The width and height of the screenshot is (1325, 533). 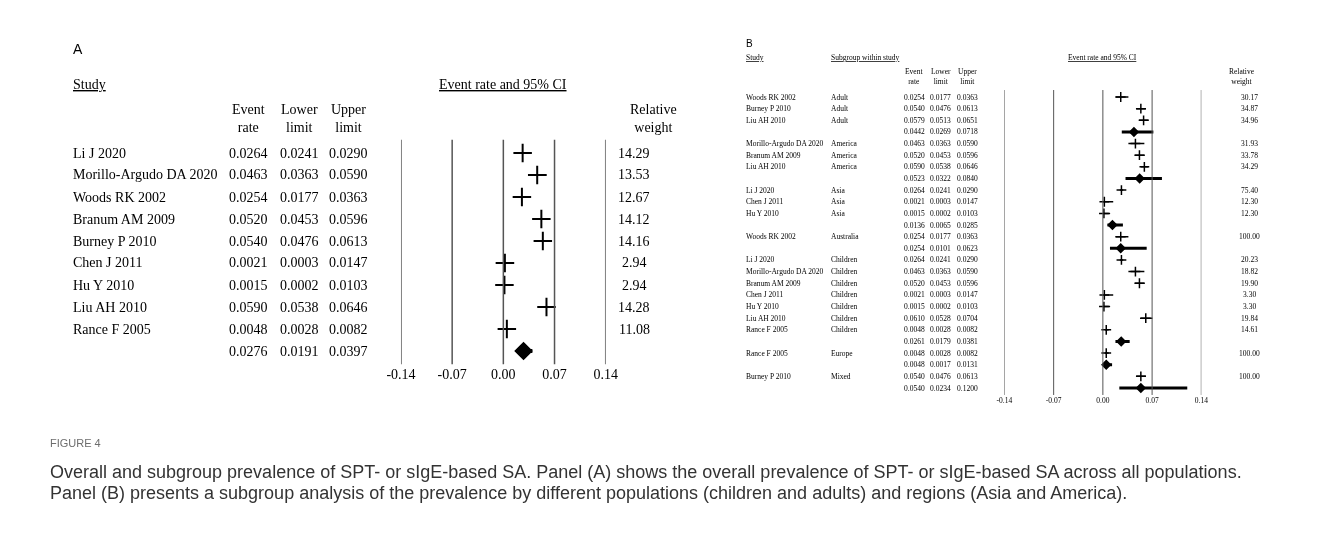 What do you see at coordinates (248, 197) in the screenshot?
I see `category-label: 0.0254` at bounding box center [248, 197].